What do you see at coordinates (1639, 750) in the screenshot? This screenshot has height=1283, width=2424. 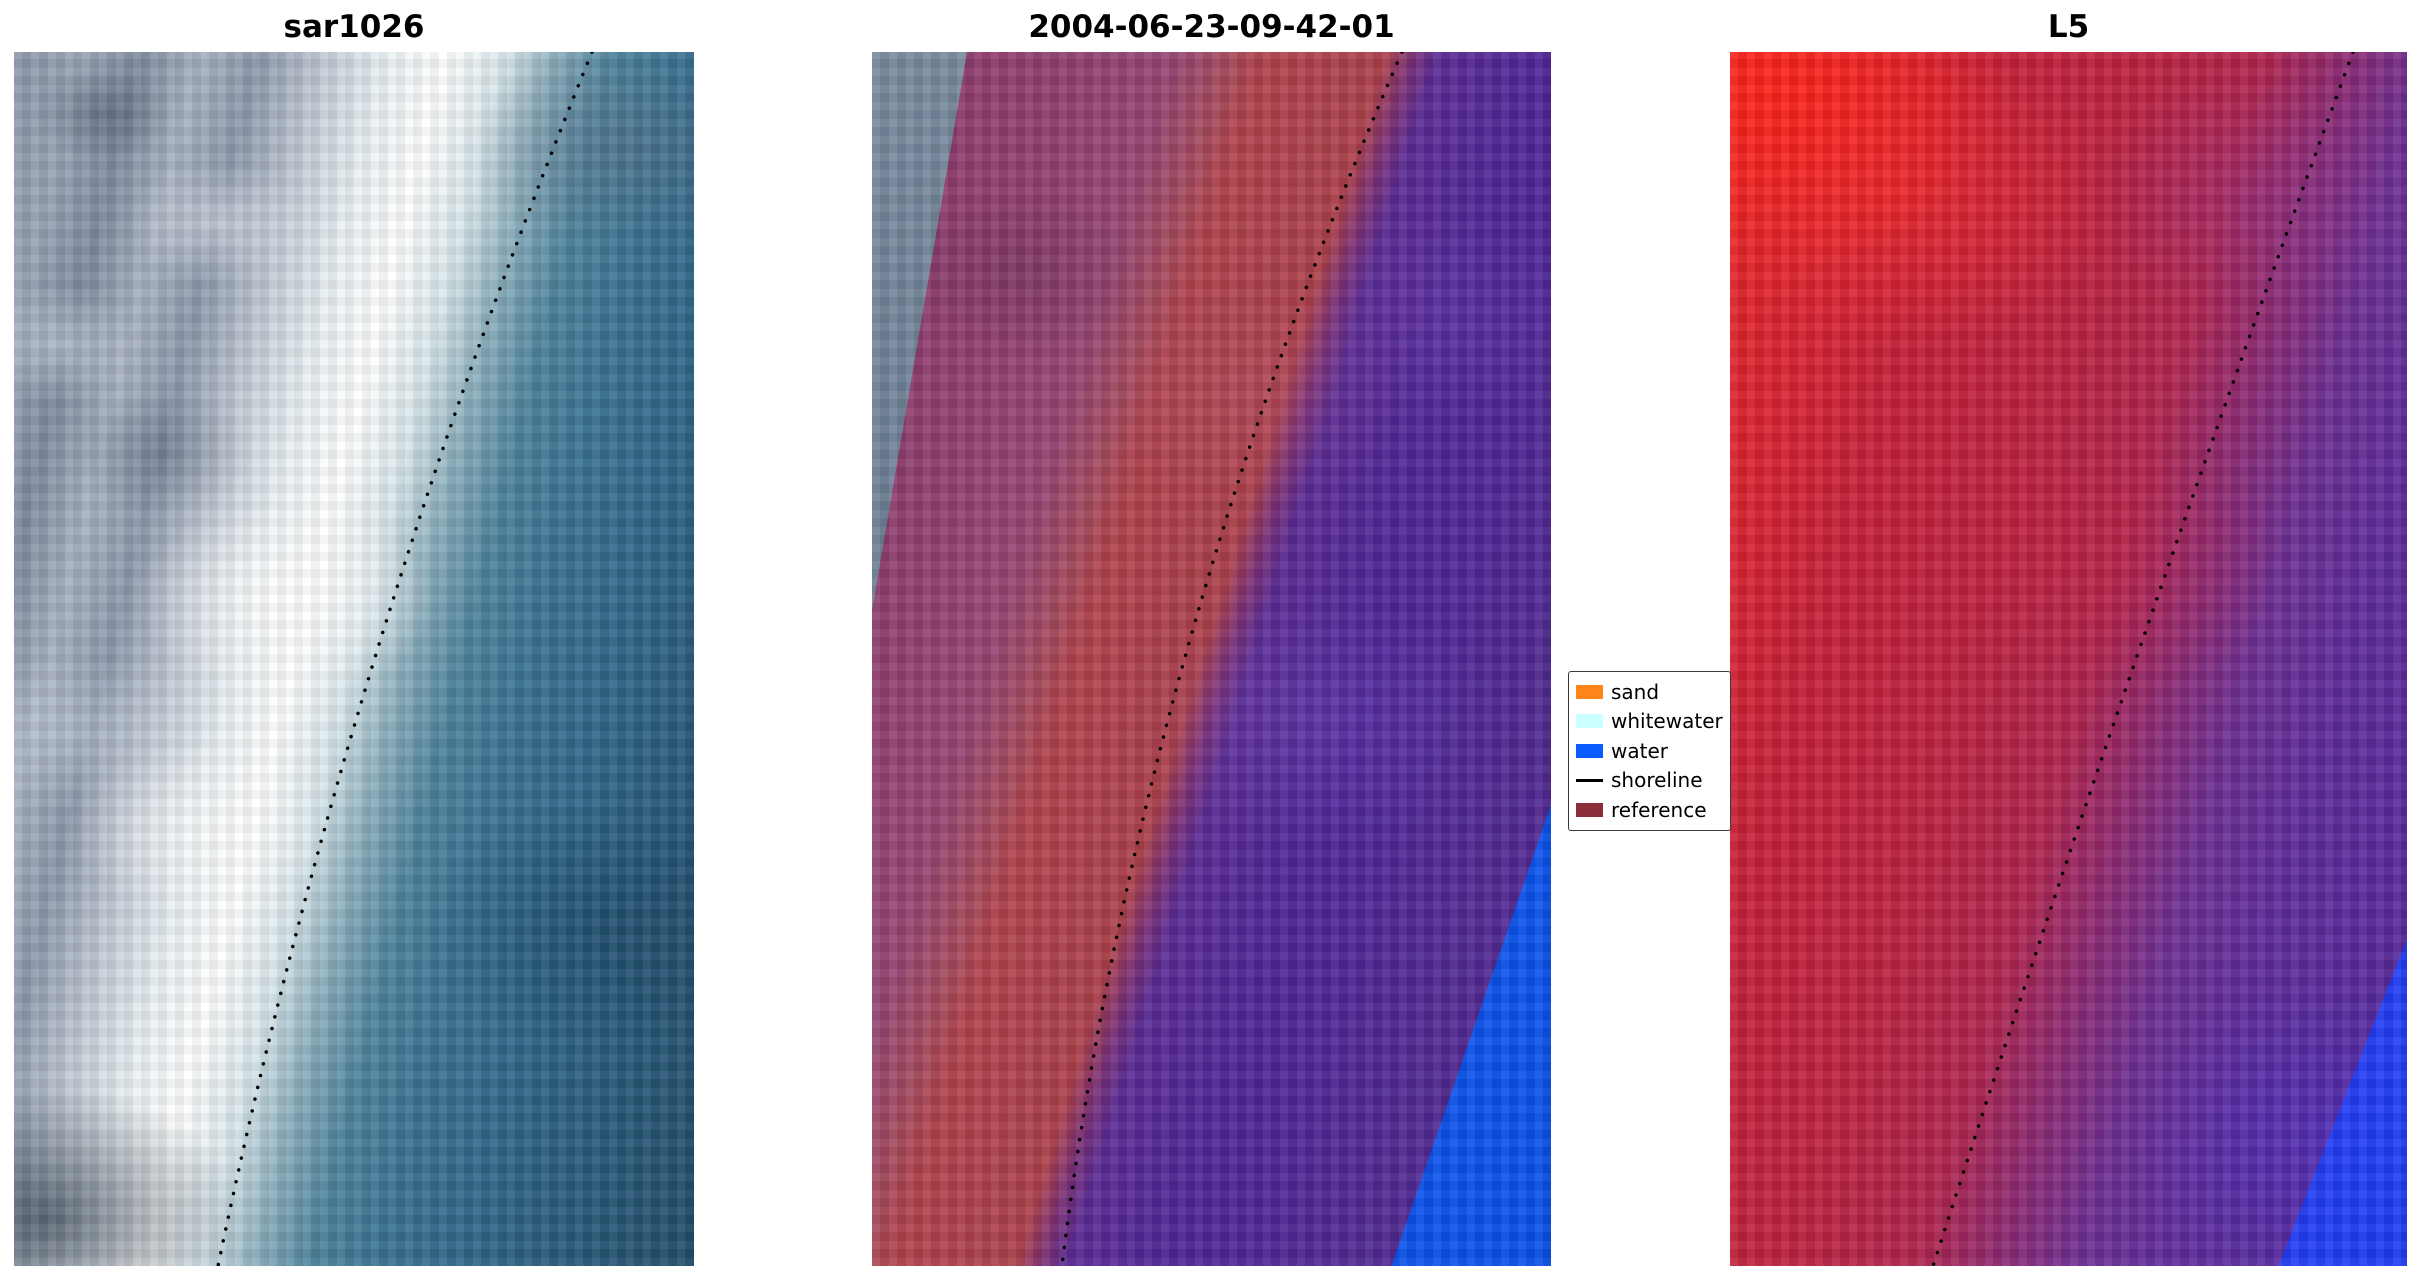 I see `legend-label-water: water` at bounding box center [1639, 750].